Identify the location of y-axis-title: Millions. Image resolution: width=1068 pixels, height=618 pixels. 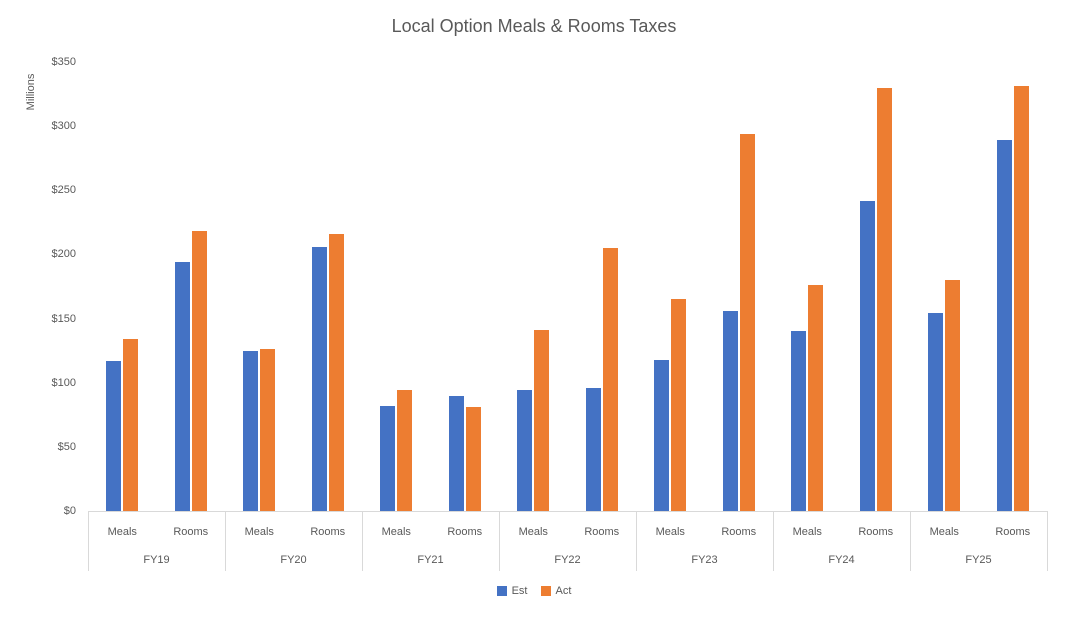
(31, 92).